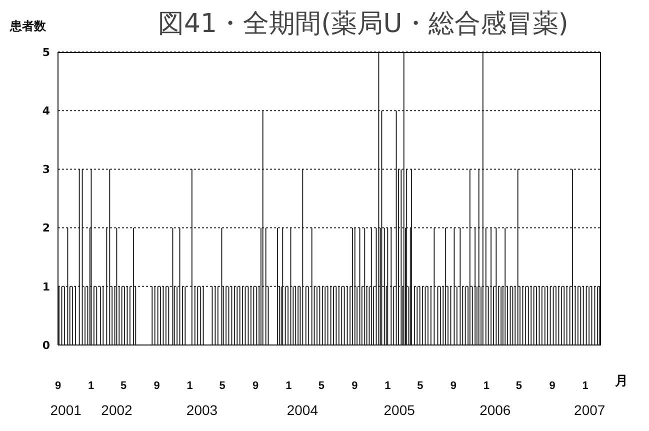 This screenshot has height=431, width=649. Describe the element at coordinates (400, 410) in the screenshot. I see `x2-tick-label: 2005` at that location.